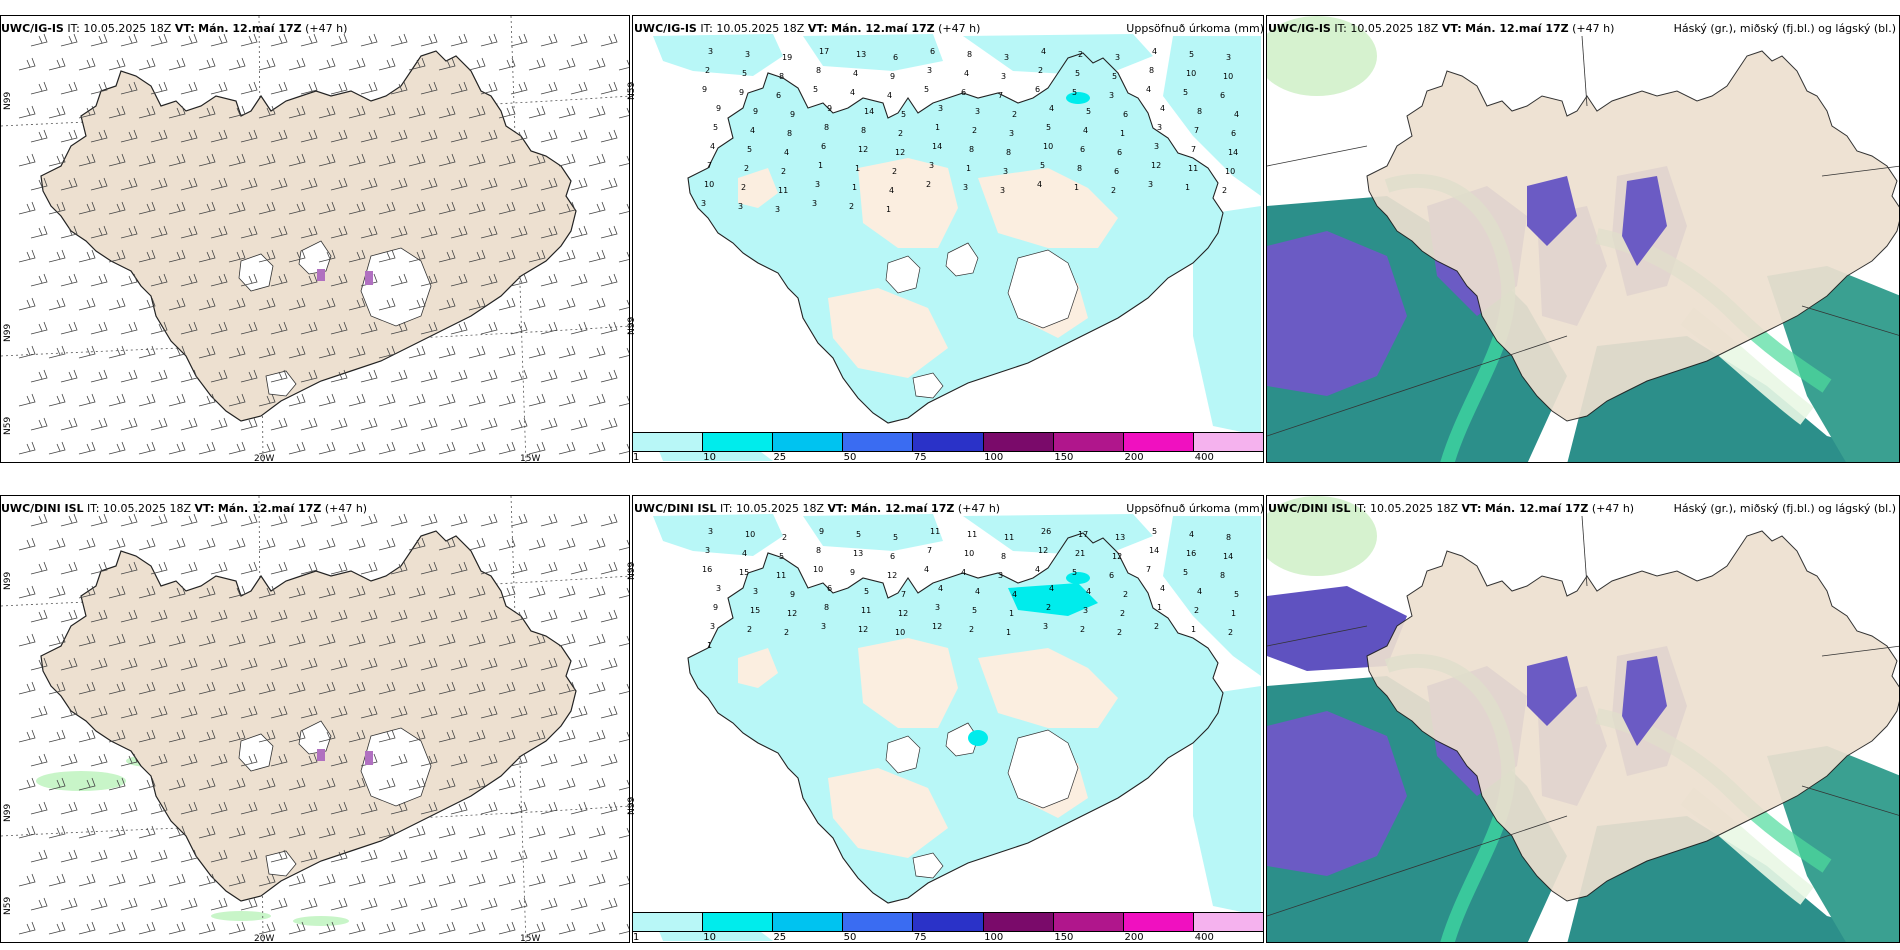 The image size is (1900, 950). Describe the element at coordinates (323, 724) in the screenshot. I see `wind-barbs` at that location.